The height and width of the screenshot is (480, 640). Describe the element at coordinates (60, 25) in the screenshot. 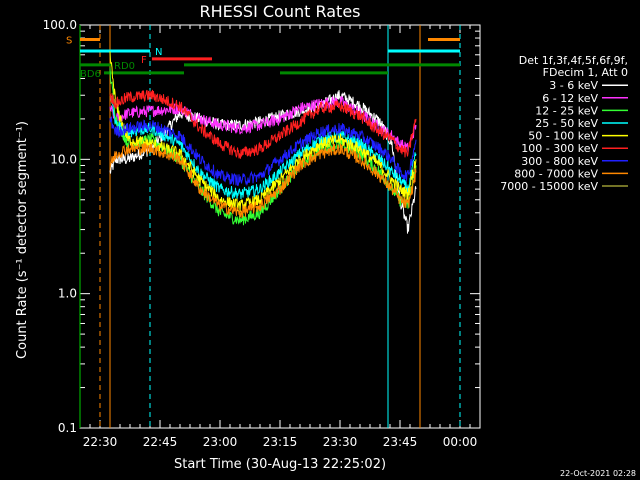

I see `y-tick-label: 100.0` at that location.